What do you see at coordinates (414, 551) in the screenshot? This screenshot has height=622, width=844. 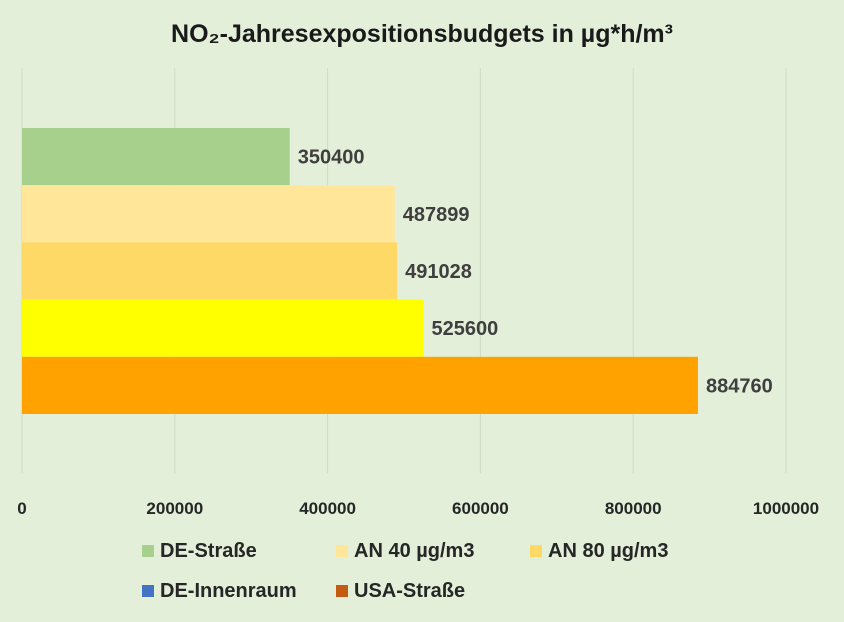 I see `legend-entry-label: AN 40 µg/m3` at bounding box center [414, 551].